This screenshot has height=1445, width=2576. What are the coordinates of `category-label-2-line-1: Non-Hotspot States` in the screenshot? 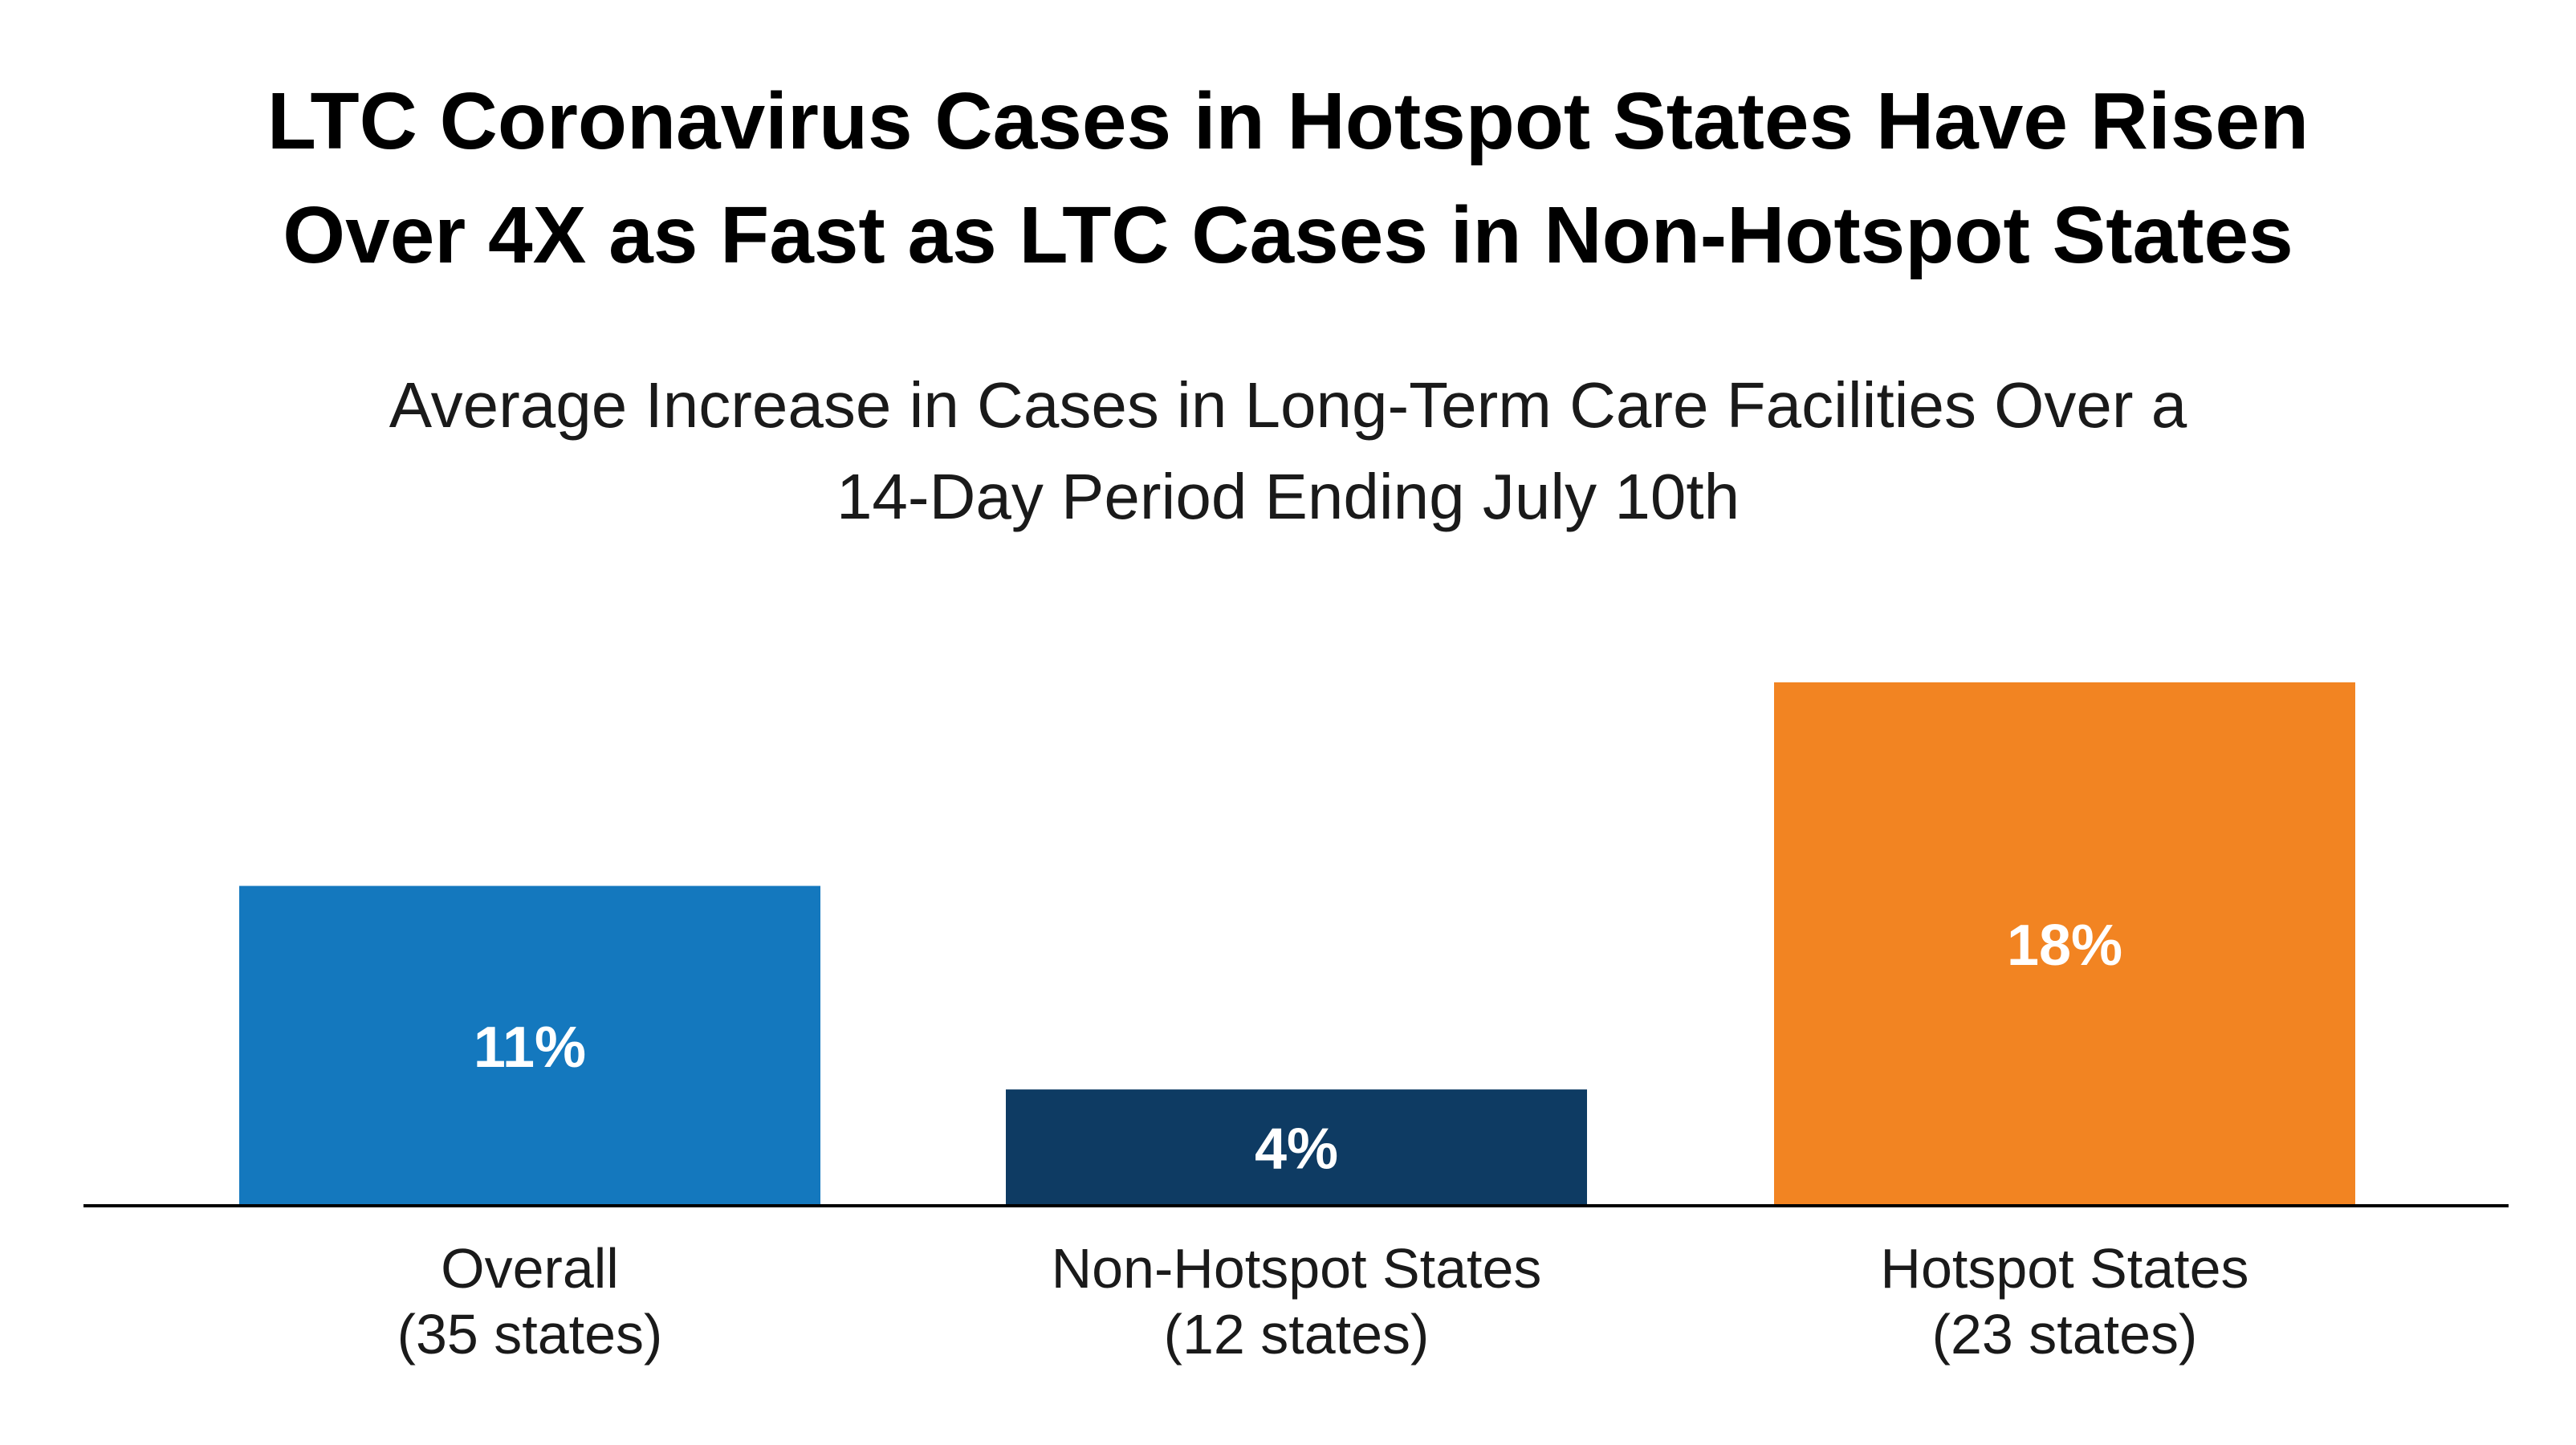 It's located at (1297, 1268).